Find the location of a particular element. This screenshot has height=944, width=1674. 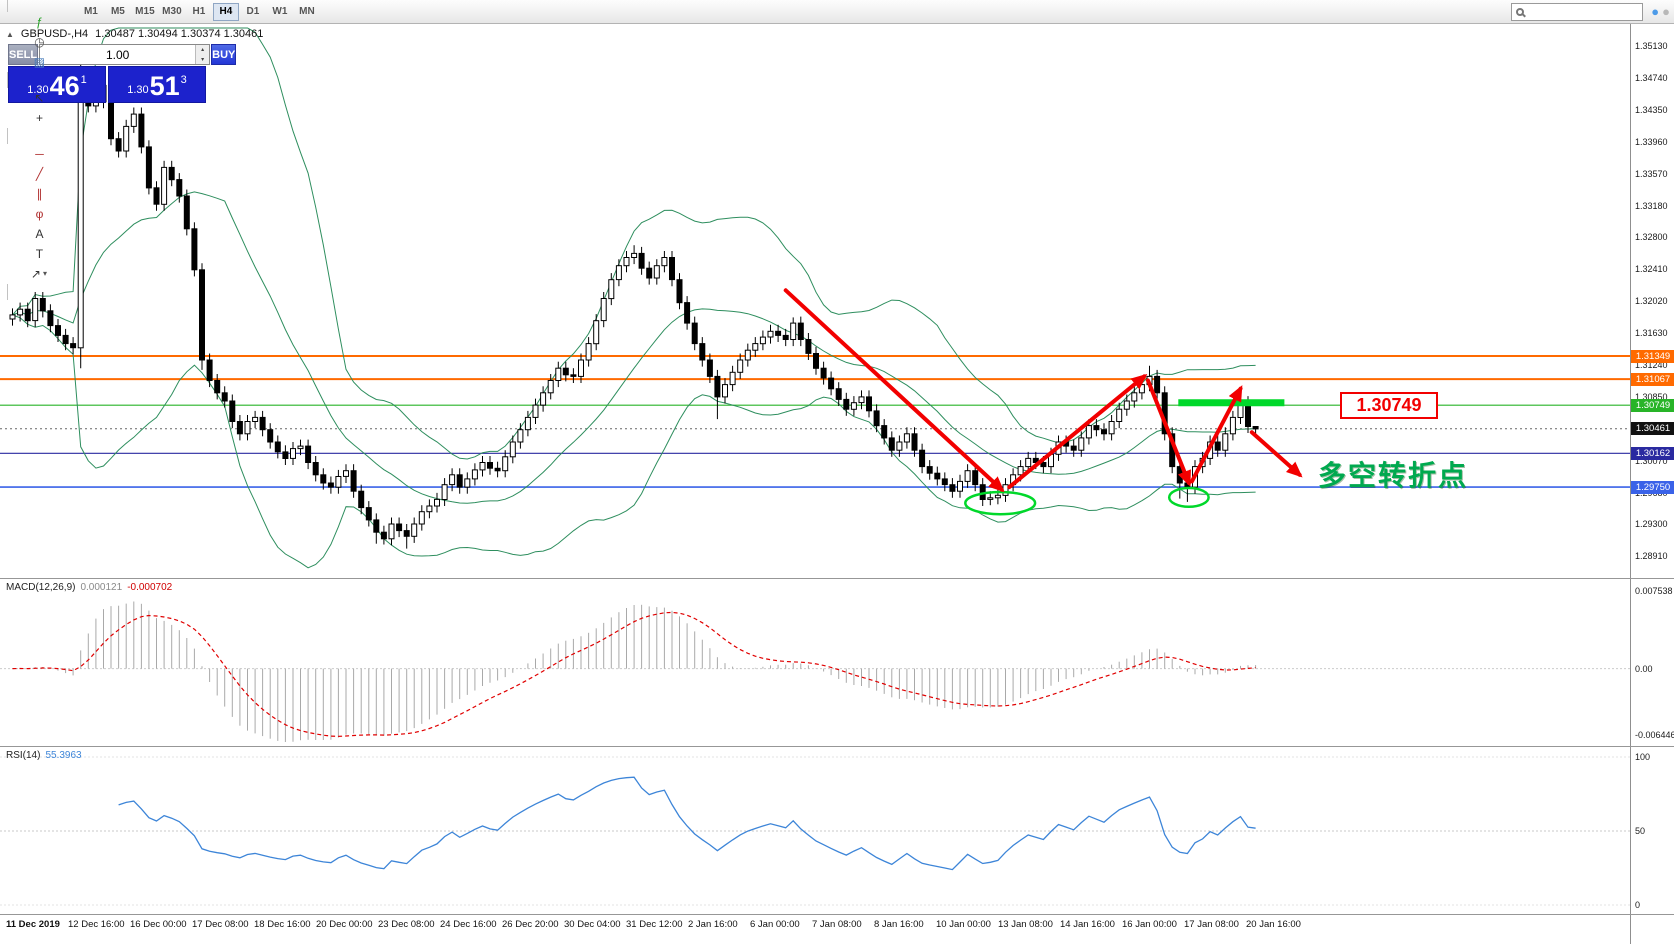

time-axis-label: 6 Jan 00:00 is located at coordinates (775, 924).